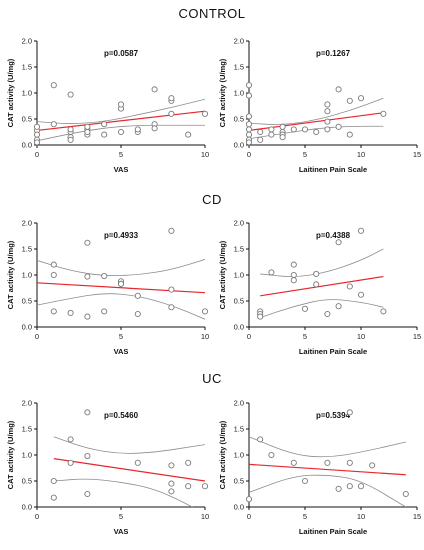 The height and width of the screenshot is (550, 424). Describe the element at coordinates (333, 53) in the screenshot. I see `p-value-label: p=0.1267` at that location.